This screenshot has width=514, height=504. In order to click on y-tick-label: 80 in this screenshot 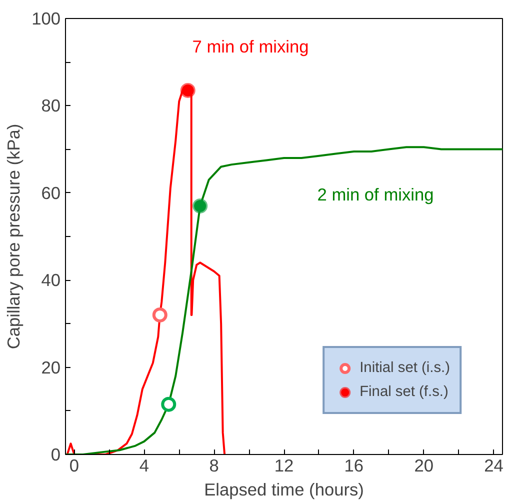, I will do `click(51, 106)`.